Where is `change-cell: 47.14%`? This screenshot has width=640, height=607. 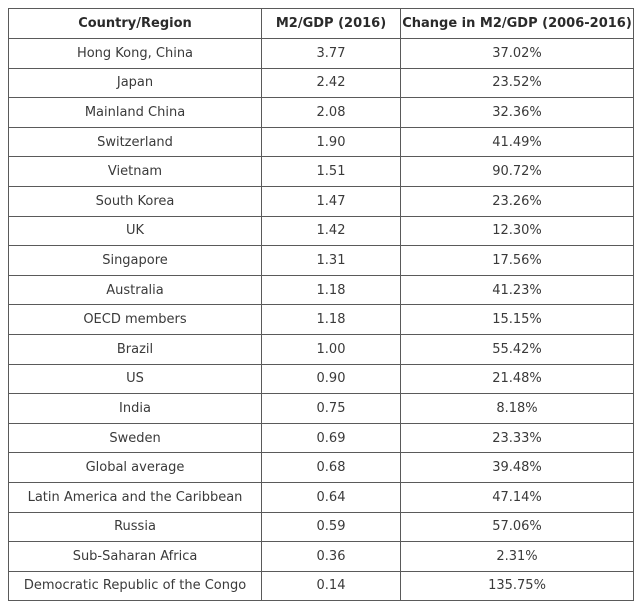
change-cell: 47.14% is located at coordinates (517, 497).